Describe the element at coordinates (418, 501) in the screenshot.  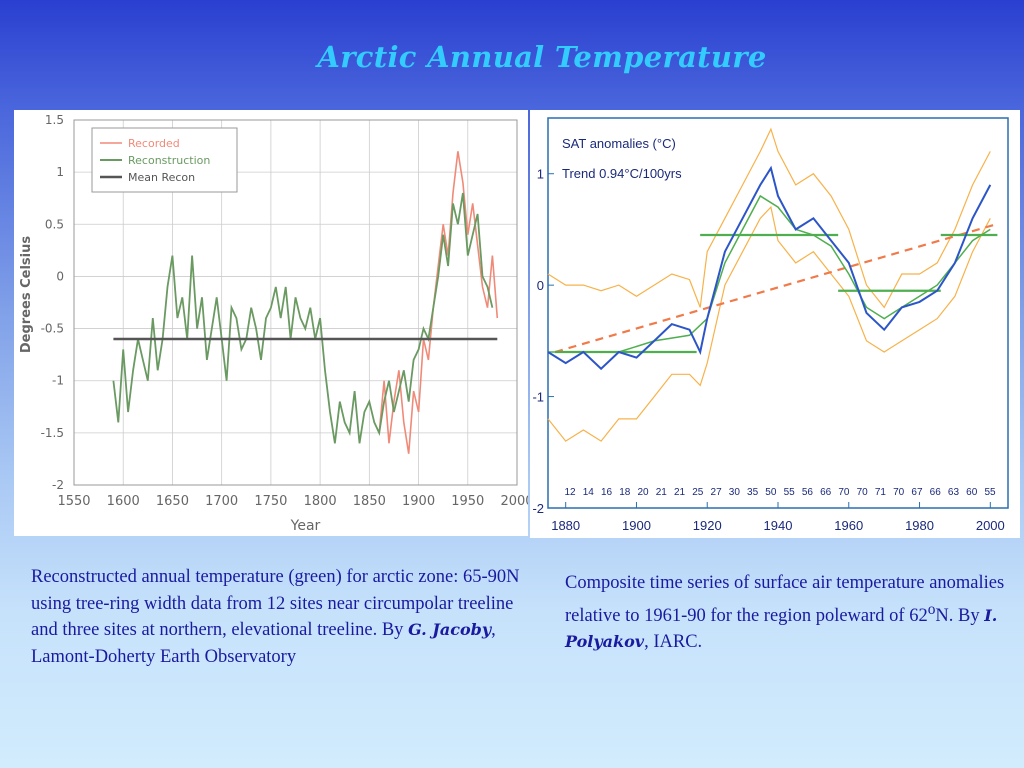
I see `left-x-tick-label: 1900` at that location.